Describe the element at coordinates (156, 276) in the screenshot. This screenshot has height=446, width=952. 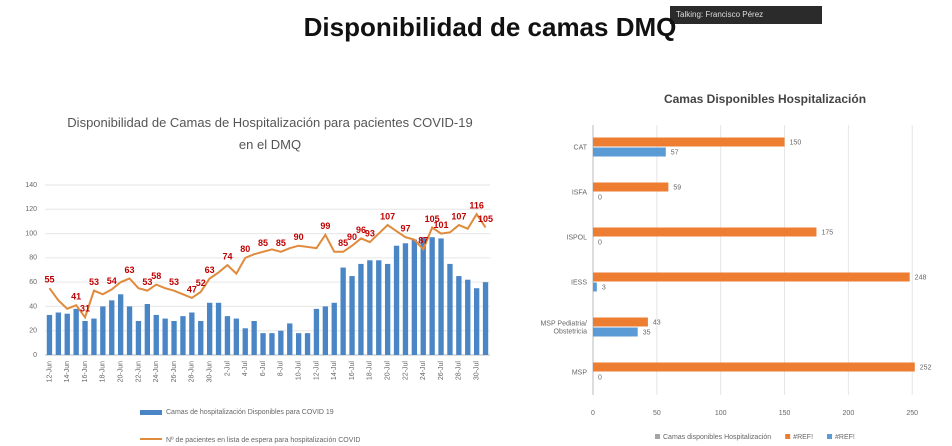
I see `data-label: 58` at that location.